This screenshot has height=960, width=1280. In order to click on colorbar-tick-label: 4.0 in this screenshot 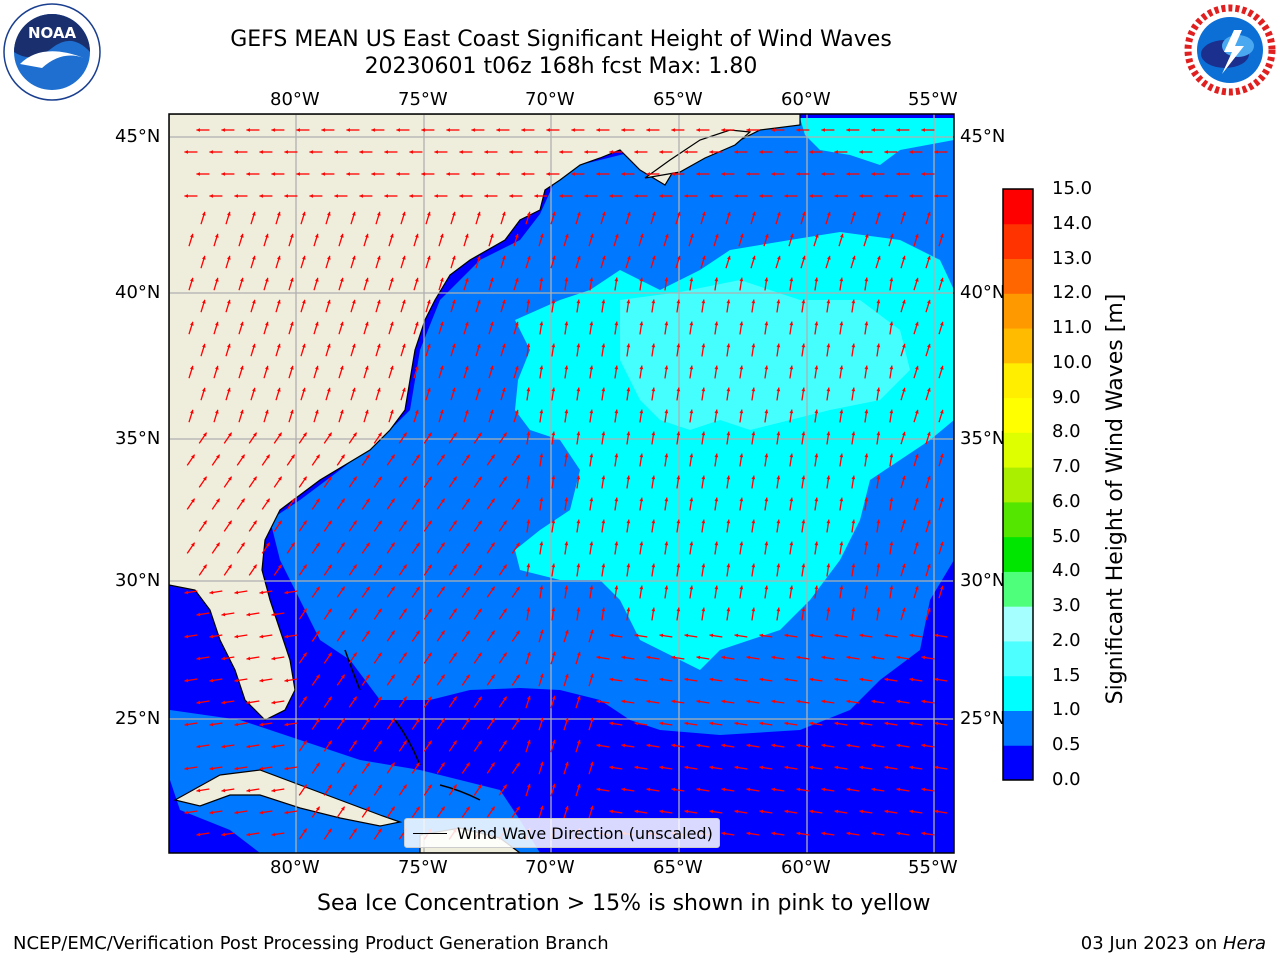, I will do `click(1066, 571)`.